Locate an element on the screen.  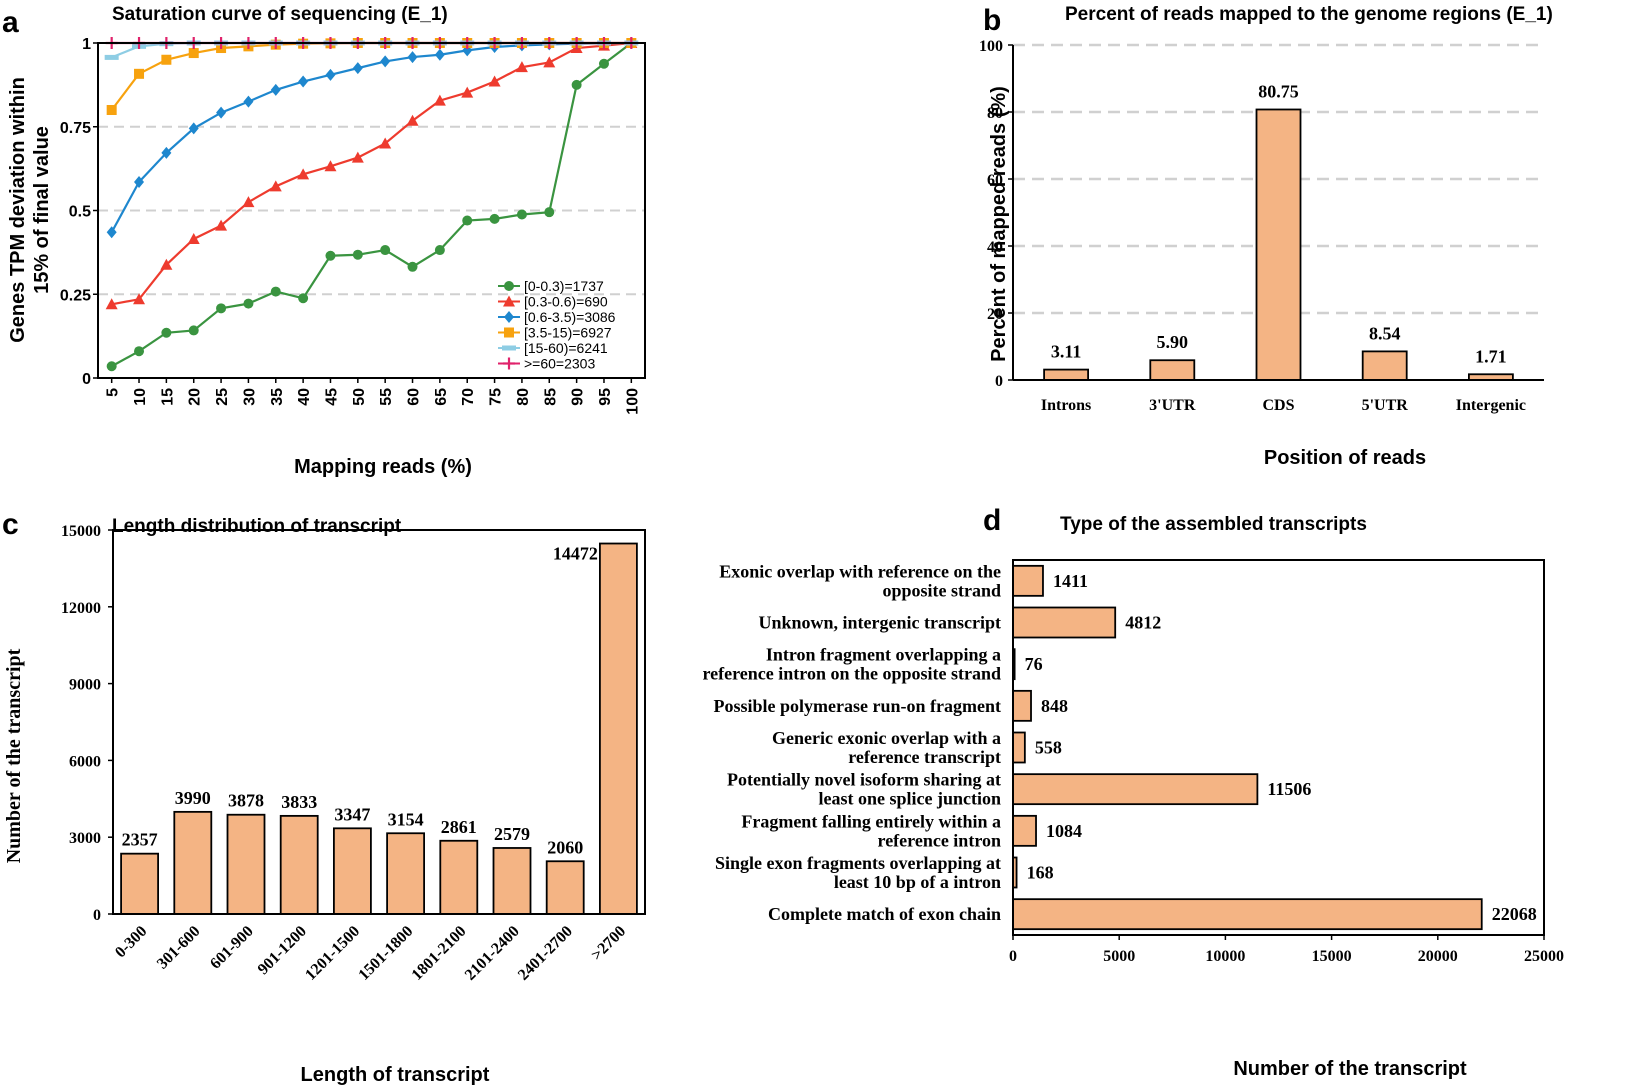
chart-d-value-label: 168 is located at coordinates (1040, 873).